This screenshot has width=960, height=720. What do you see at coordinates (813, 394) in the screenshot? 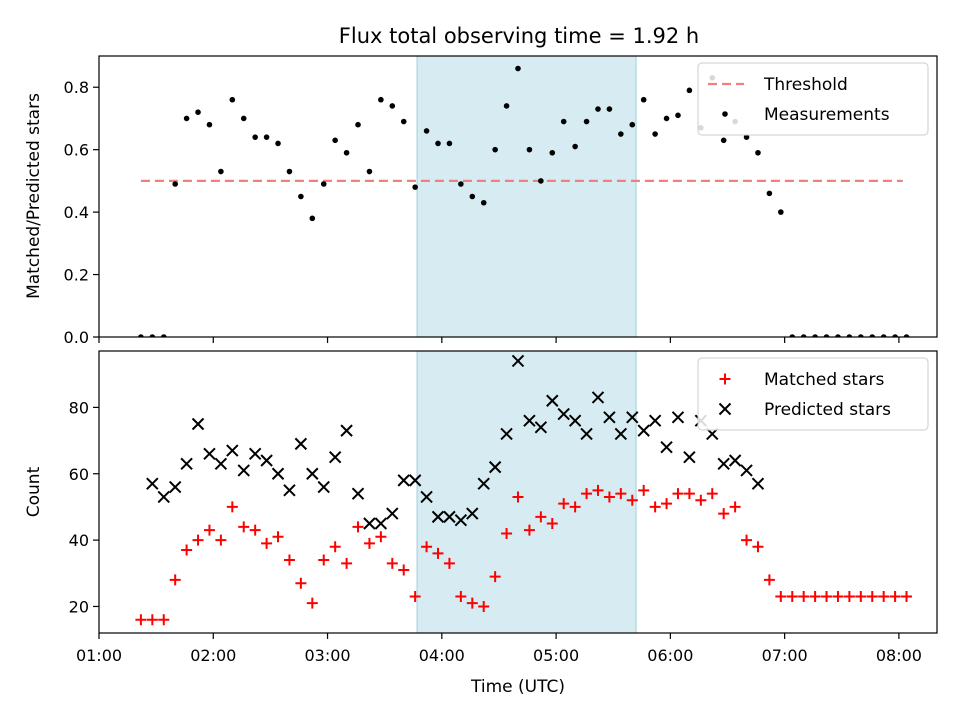
I see `legend: Matched stars Predicted stars` at bounding box center [813, 394].